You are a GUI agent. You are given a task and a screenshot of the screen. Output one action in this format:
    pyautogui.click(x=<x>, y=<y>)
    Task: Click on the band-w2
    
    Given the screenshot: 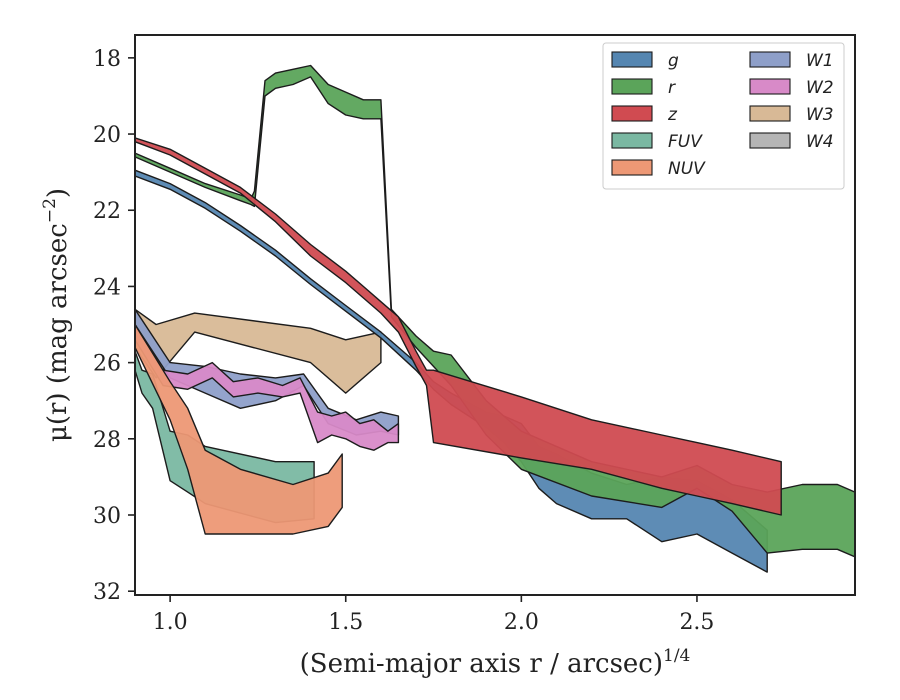 What is the action you would take?
    pyautogui.click(x=267, y=387)
    